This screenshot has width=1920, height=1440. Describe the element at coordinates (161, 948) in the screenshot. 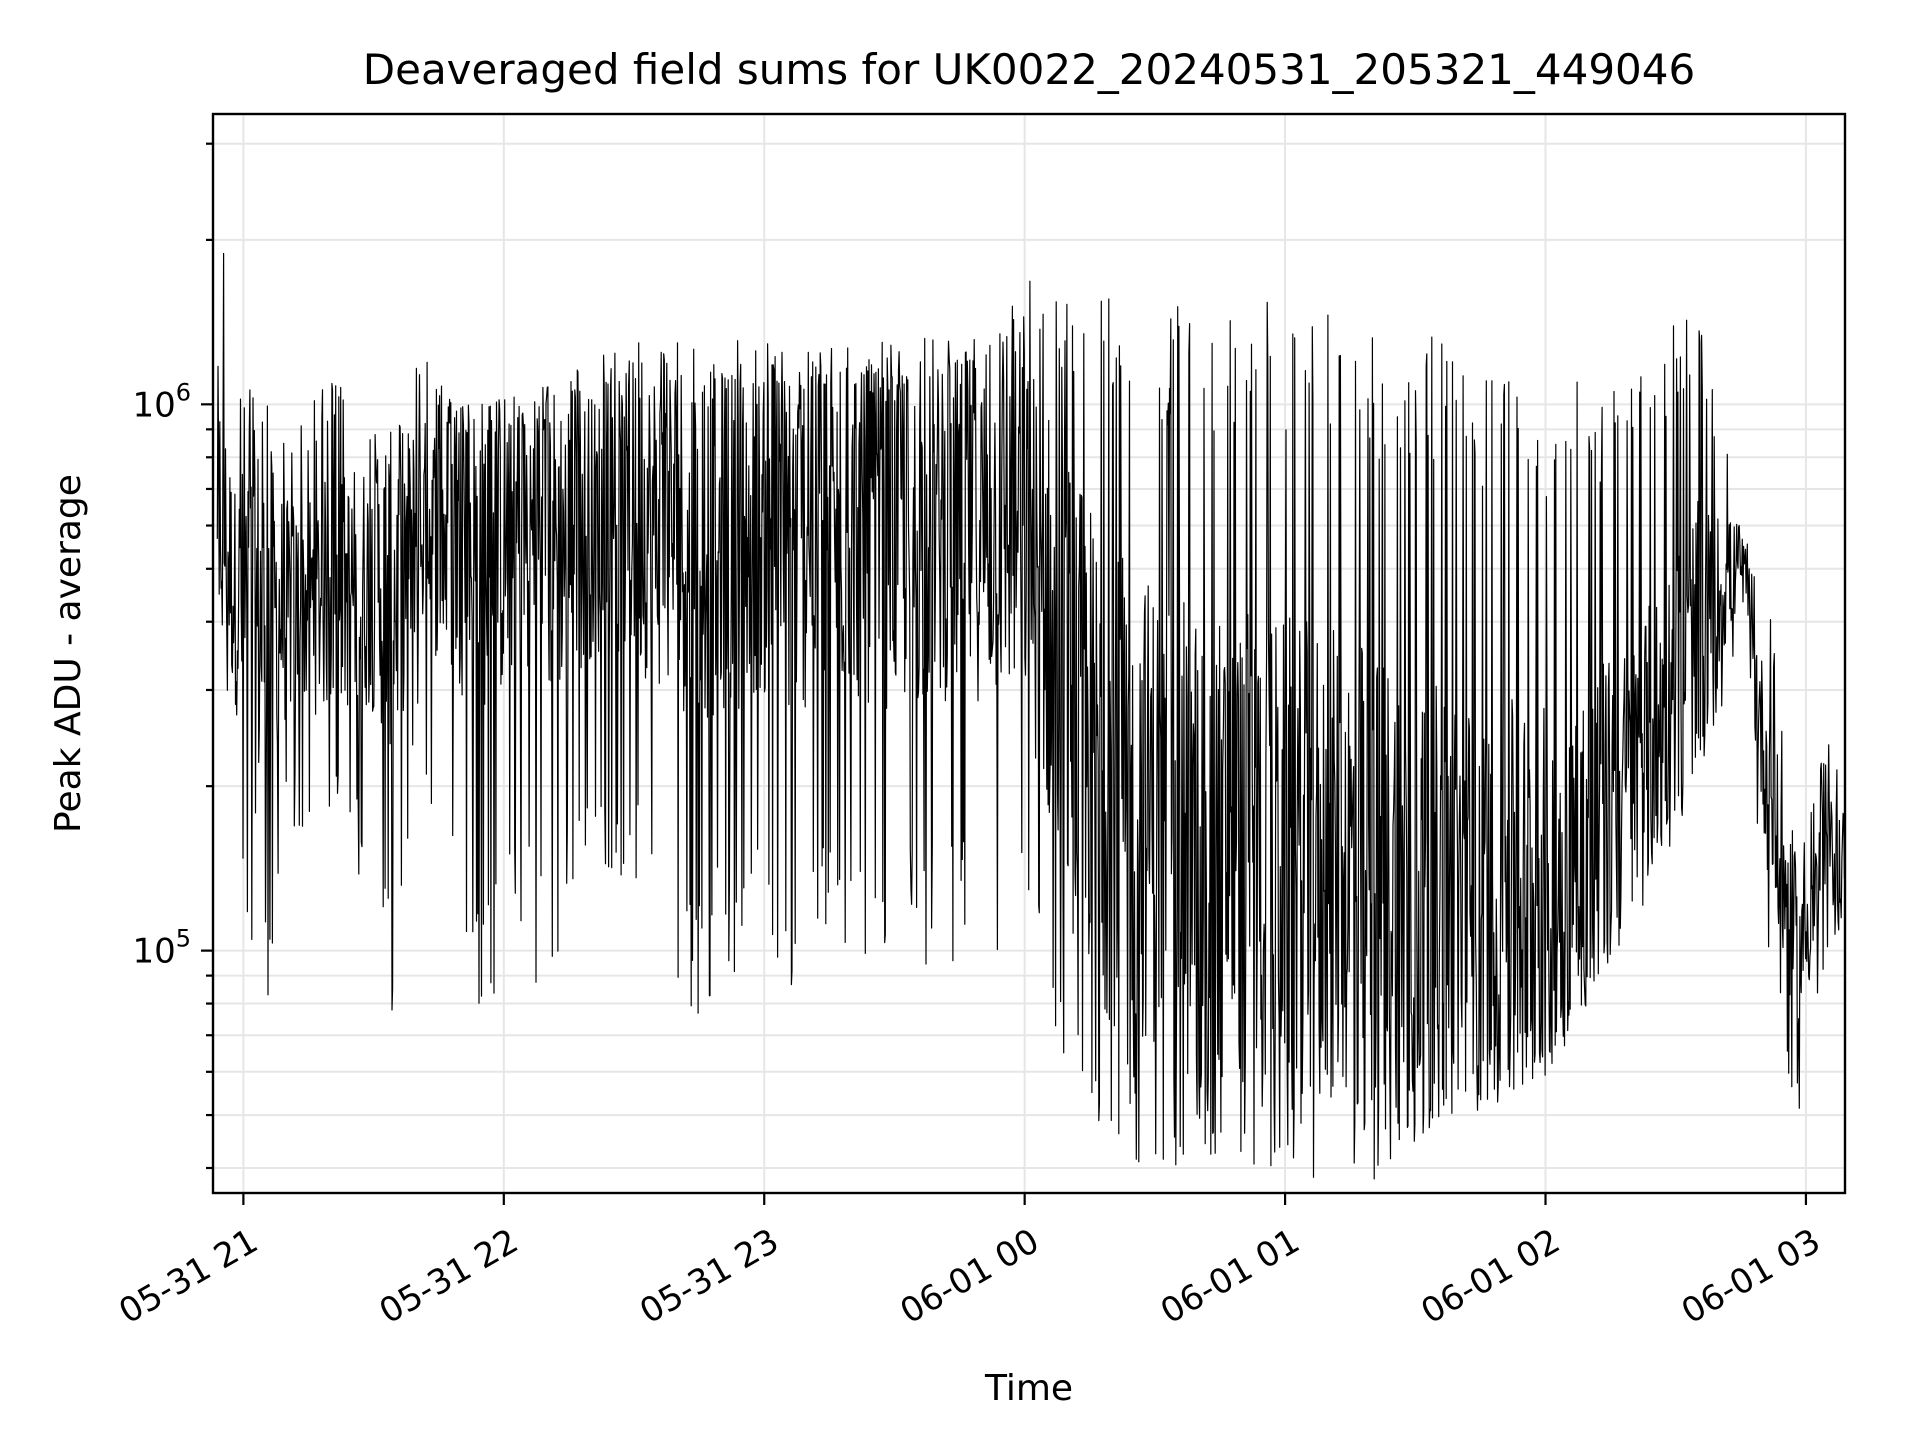

I see `y-tick-label: 10⁵` at that location.